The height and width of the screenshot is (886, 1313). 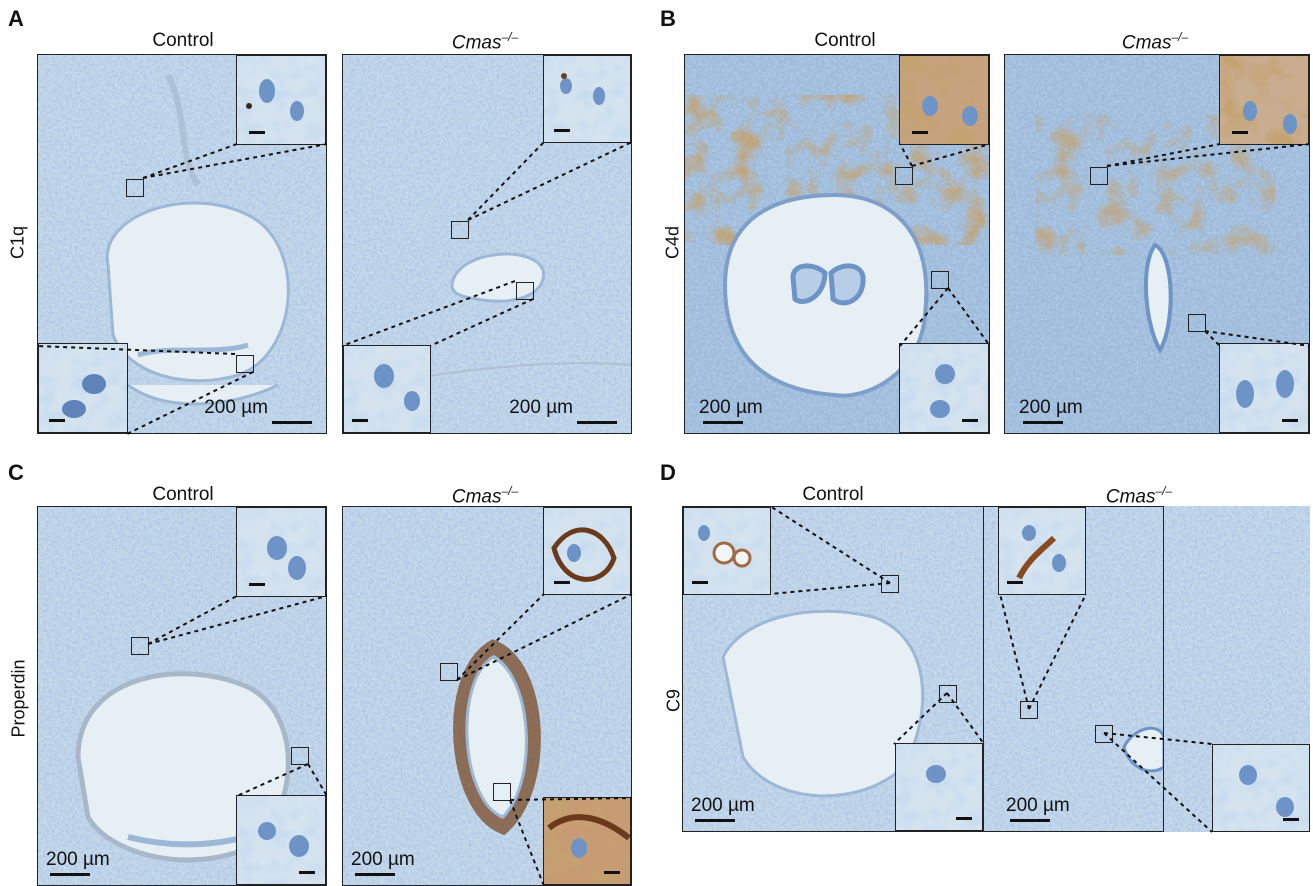 What do you see at coordinates (16, 472) in the screenshot?
I see `panel-letter-c: C` at bounding box center [16, 472].